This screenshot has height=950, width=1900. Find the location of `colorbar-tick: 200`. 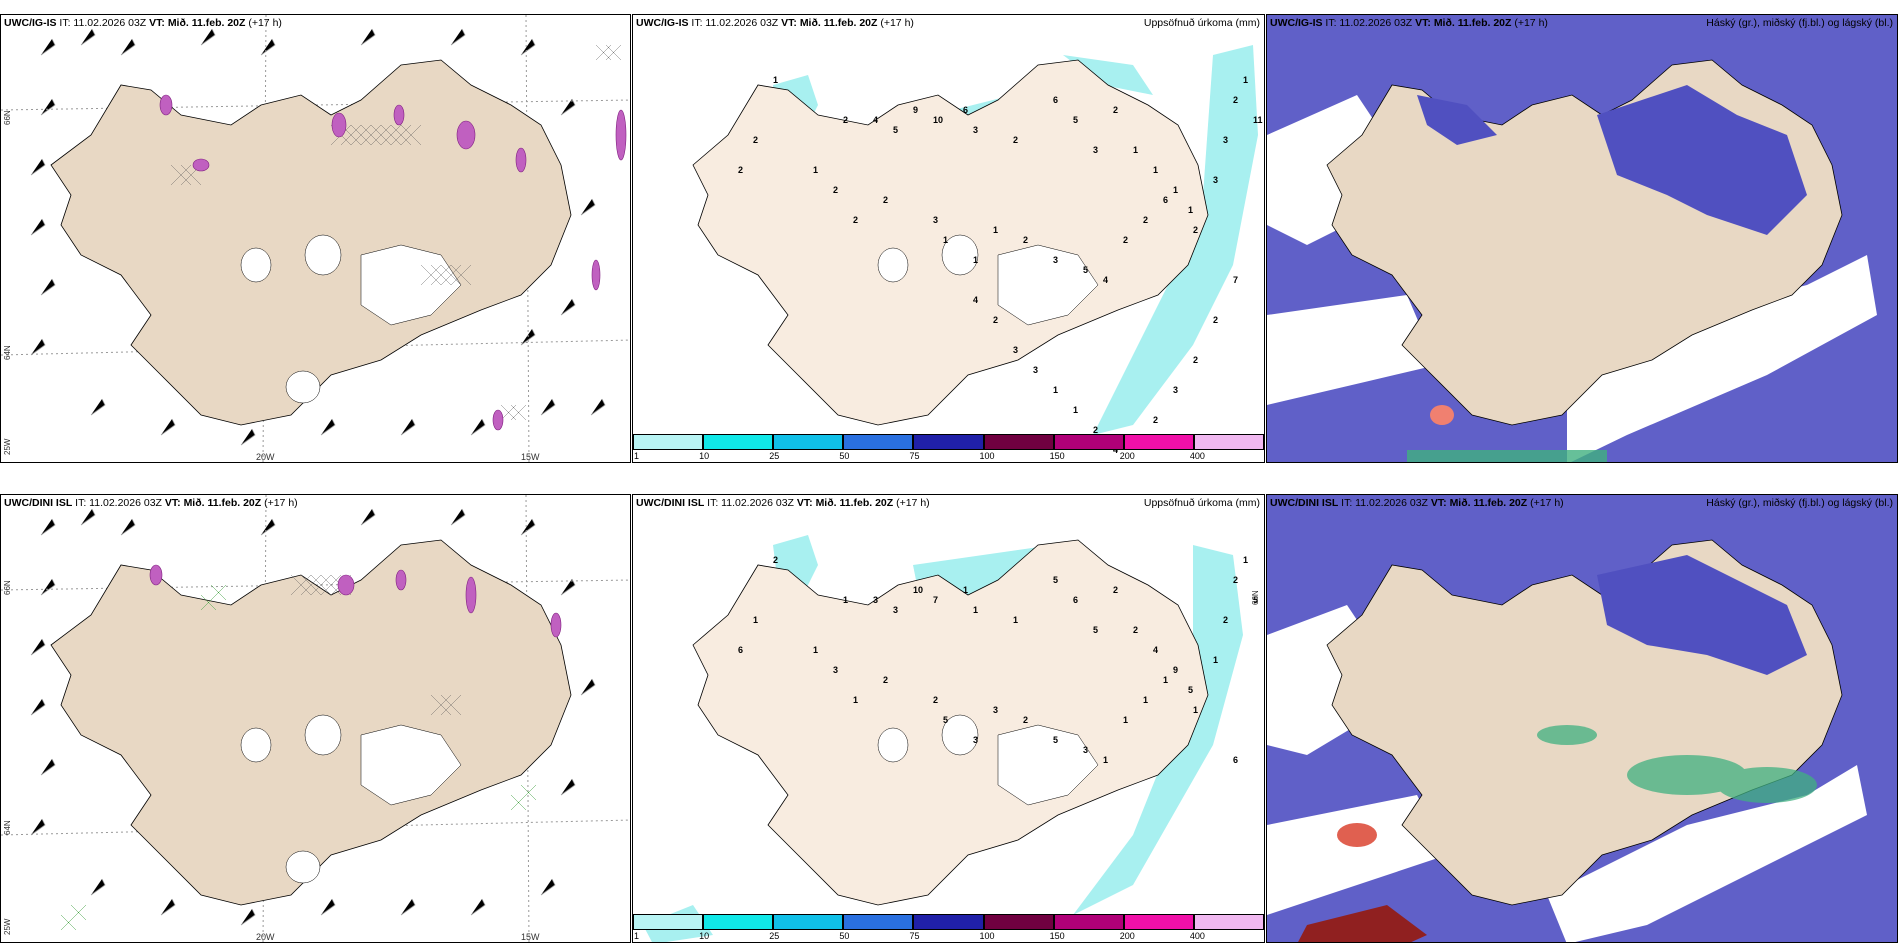

colorbar-tick: 200 is located at coordinates (1127, 456).